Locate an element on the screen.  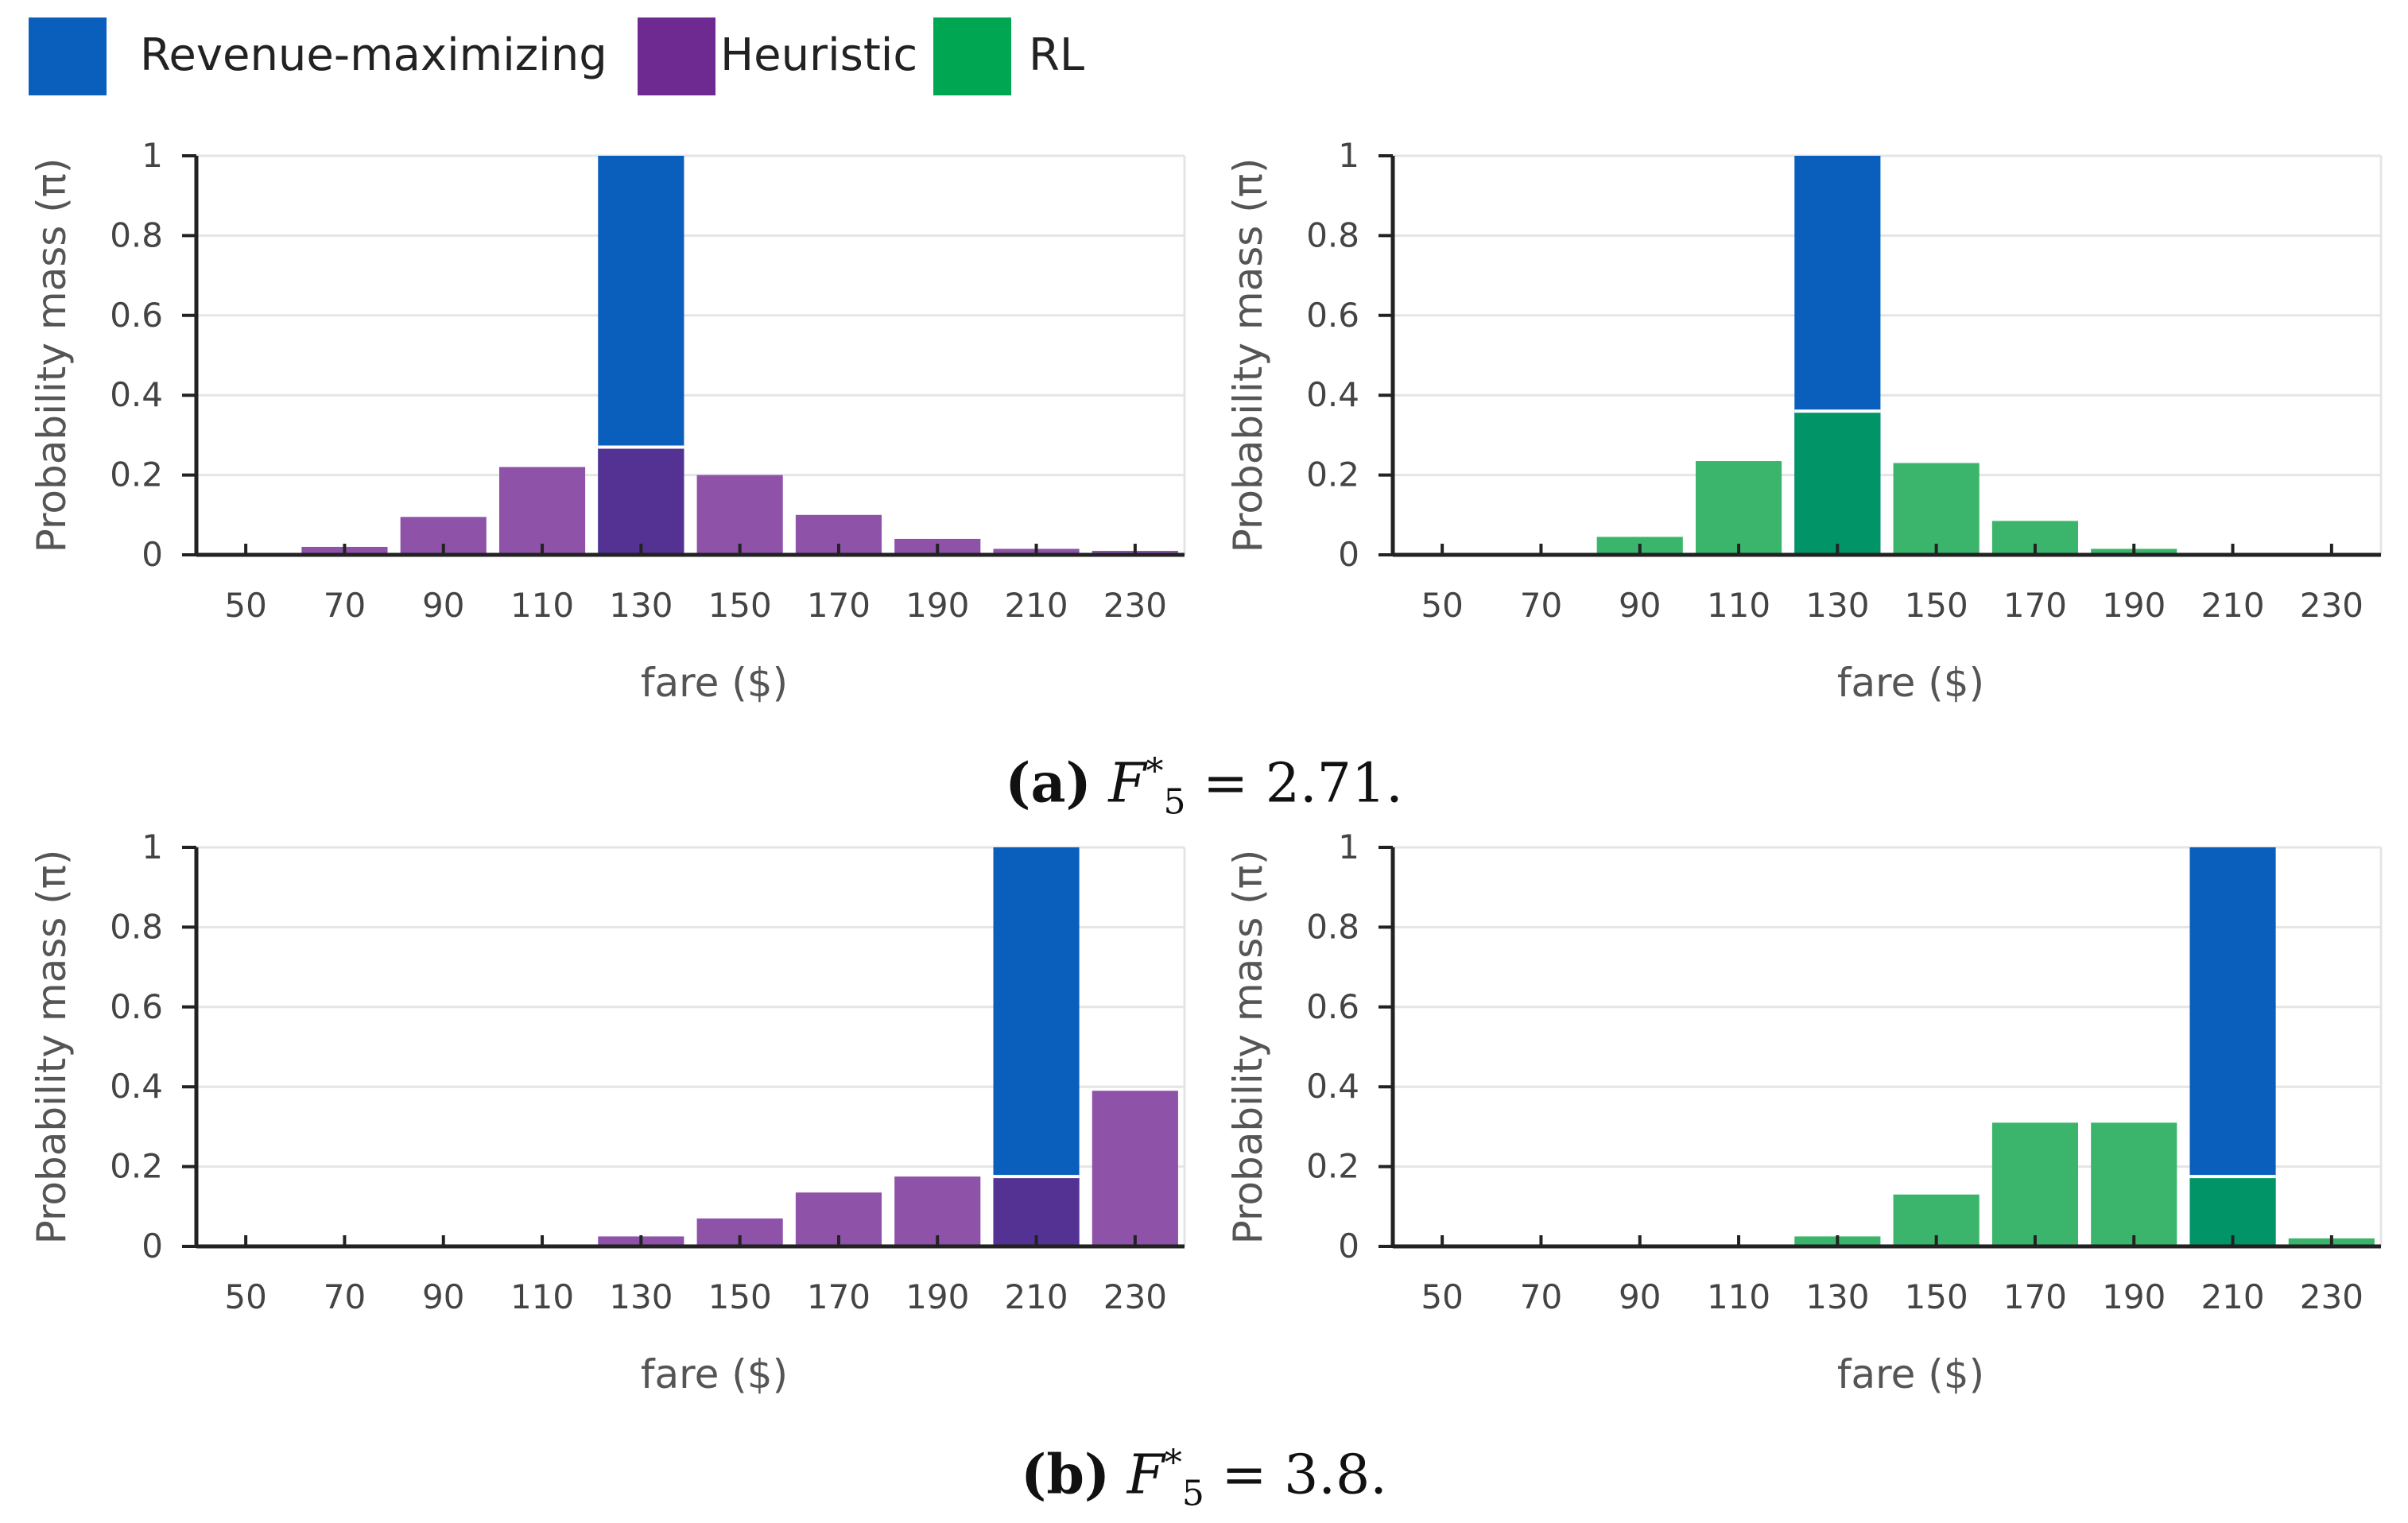
caption-b-rest: = 3.8. is located at coordinates (1295, 1475).